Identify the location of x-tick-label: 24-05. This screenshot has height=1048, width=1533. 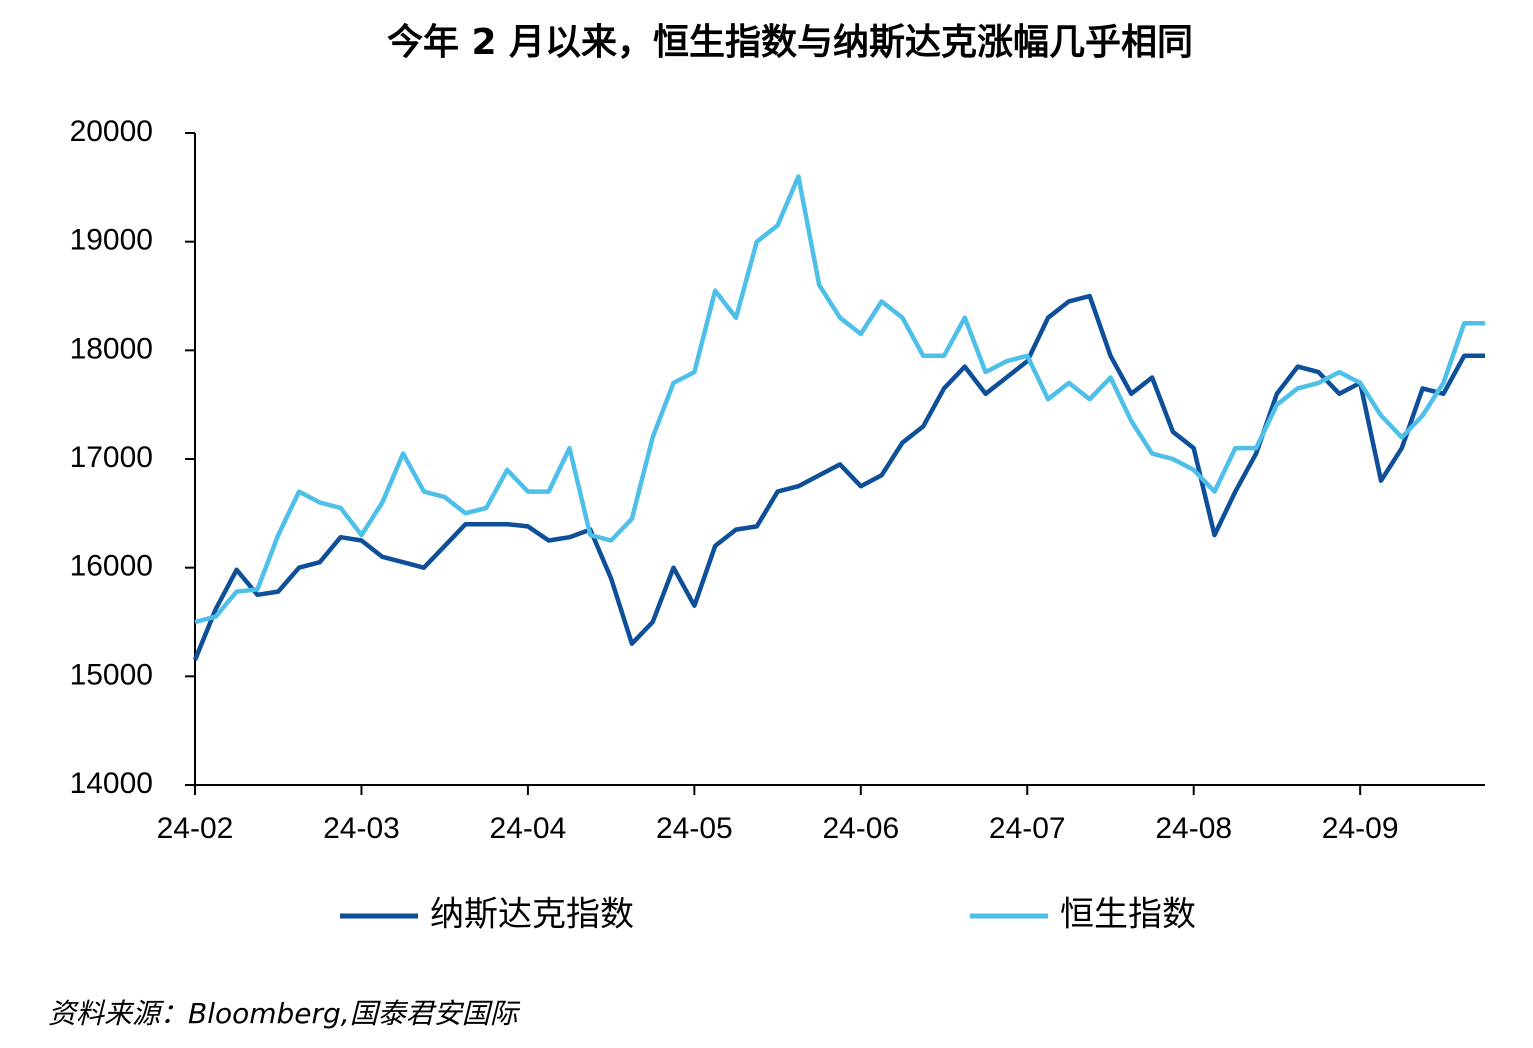
(694, 828).